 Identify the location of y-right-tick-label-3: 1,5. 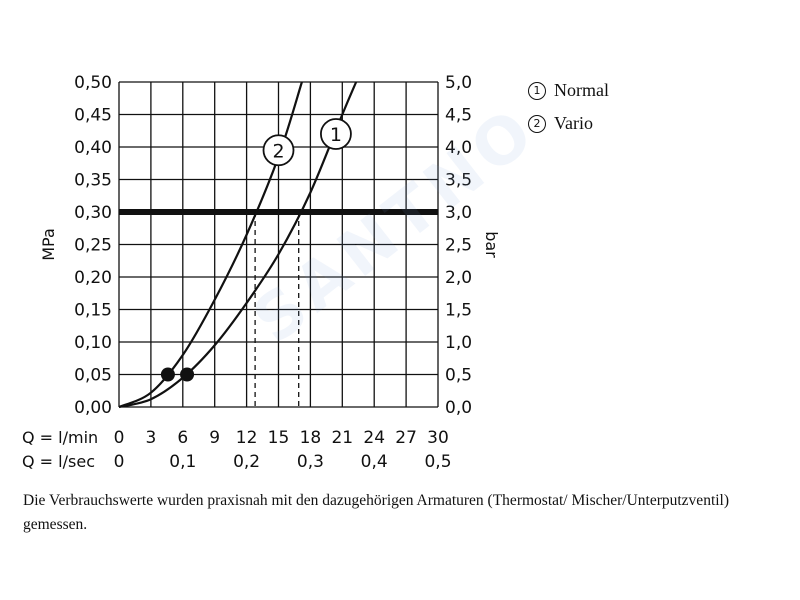
(458, 311).